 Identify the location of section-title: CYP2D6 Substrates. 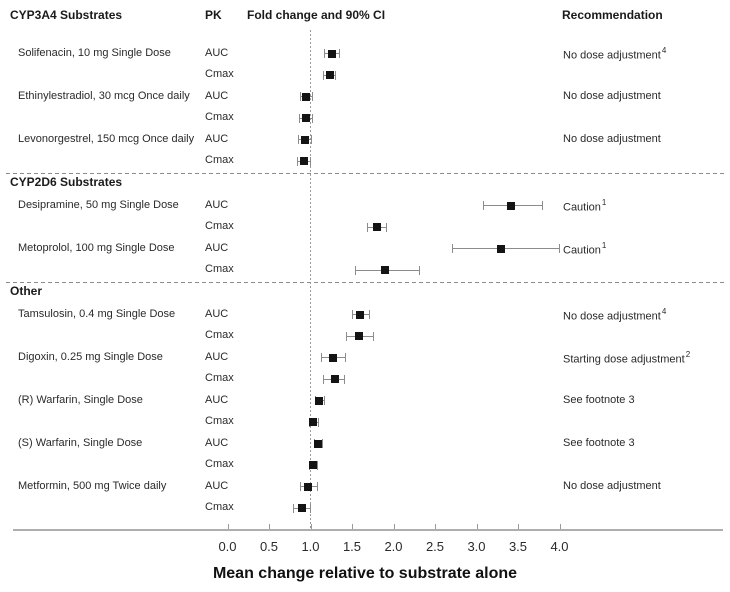
(66, 182).